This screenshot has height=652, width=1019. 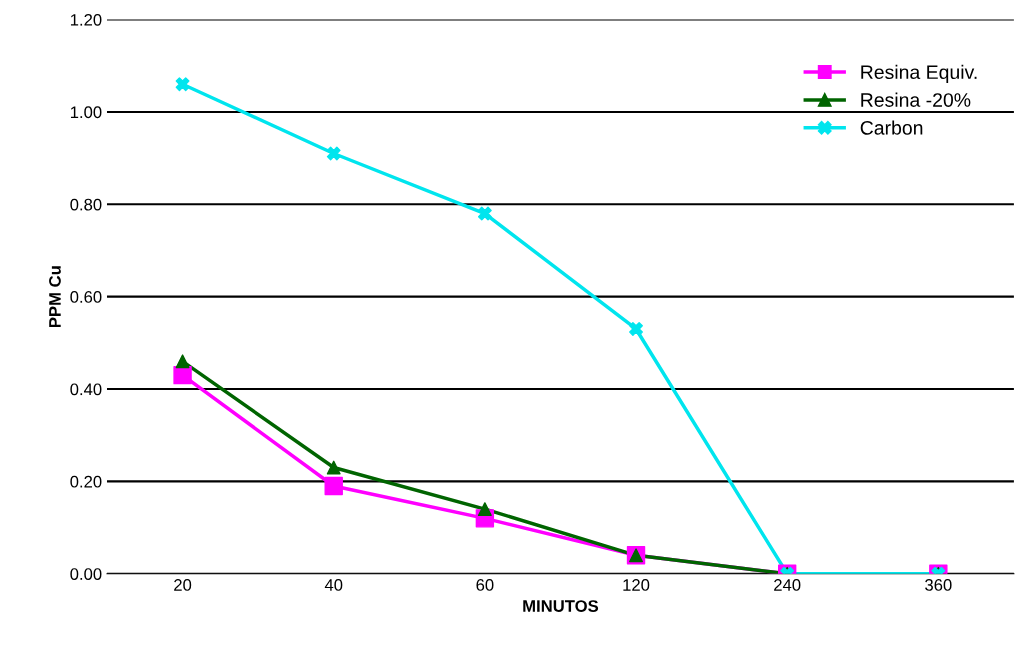 What do you see at coordinates (86, 481) in the screenshot?
I see `y-tick-label: 0.20` at bounding box center [86, 481].